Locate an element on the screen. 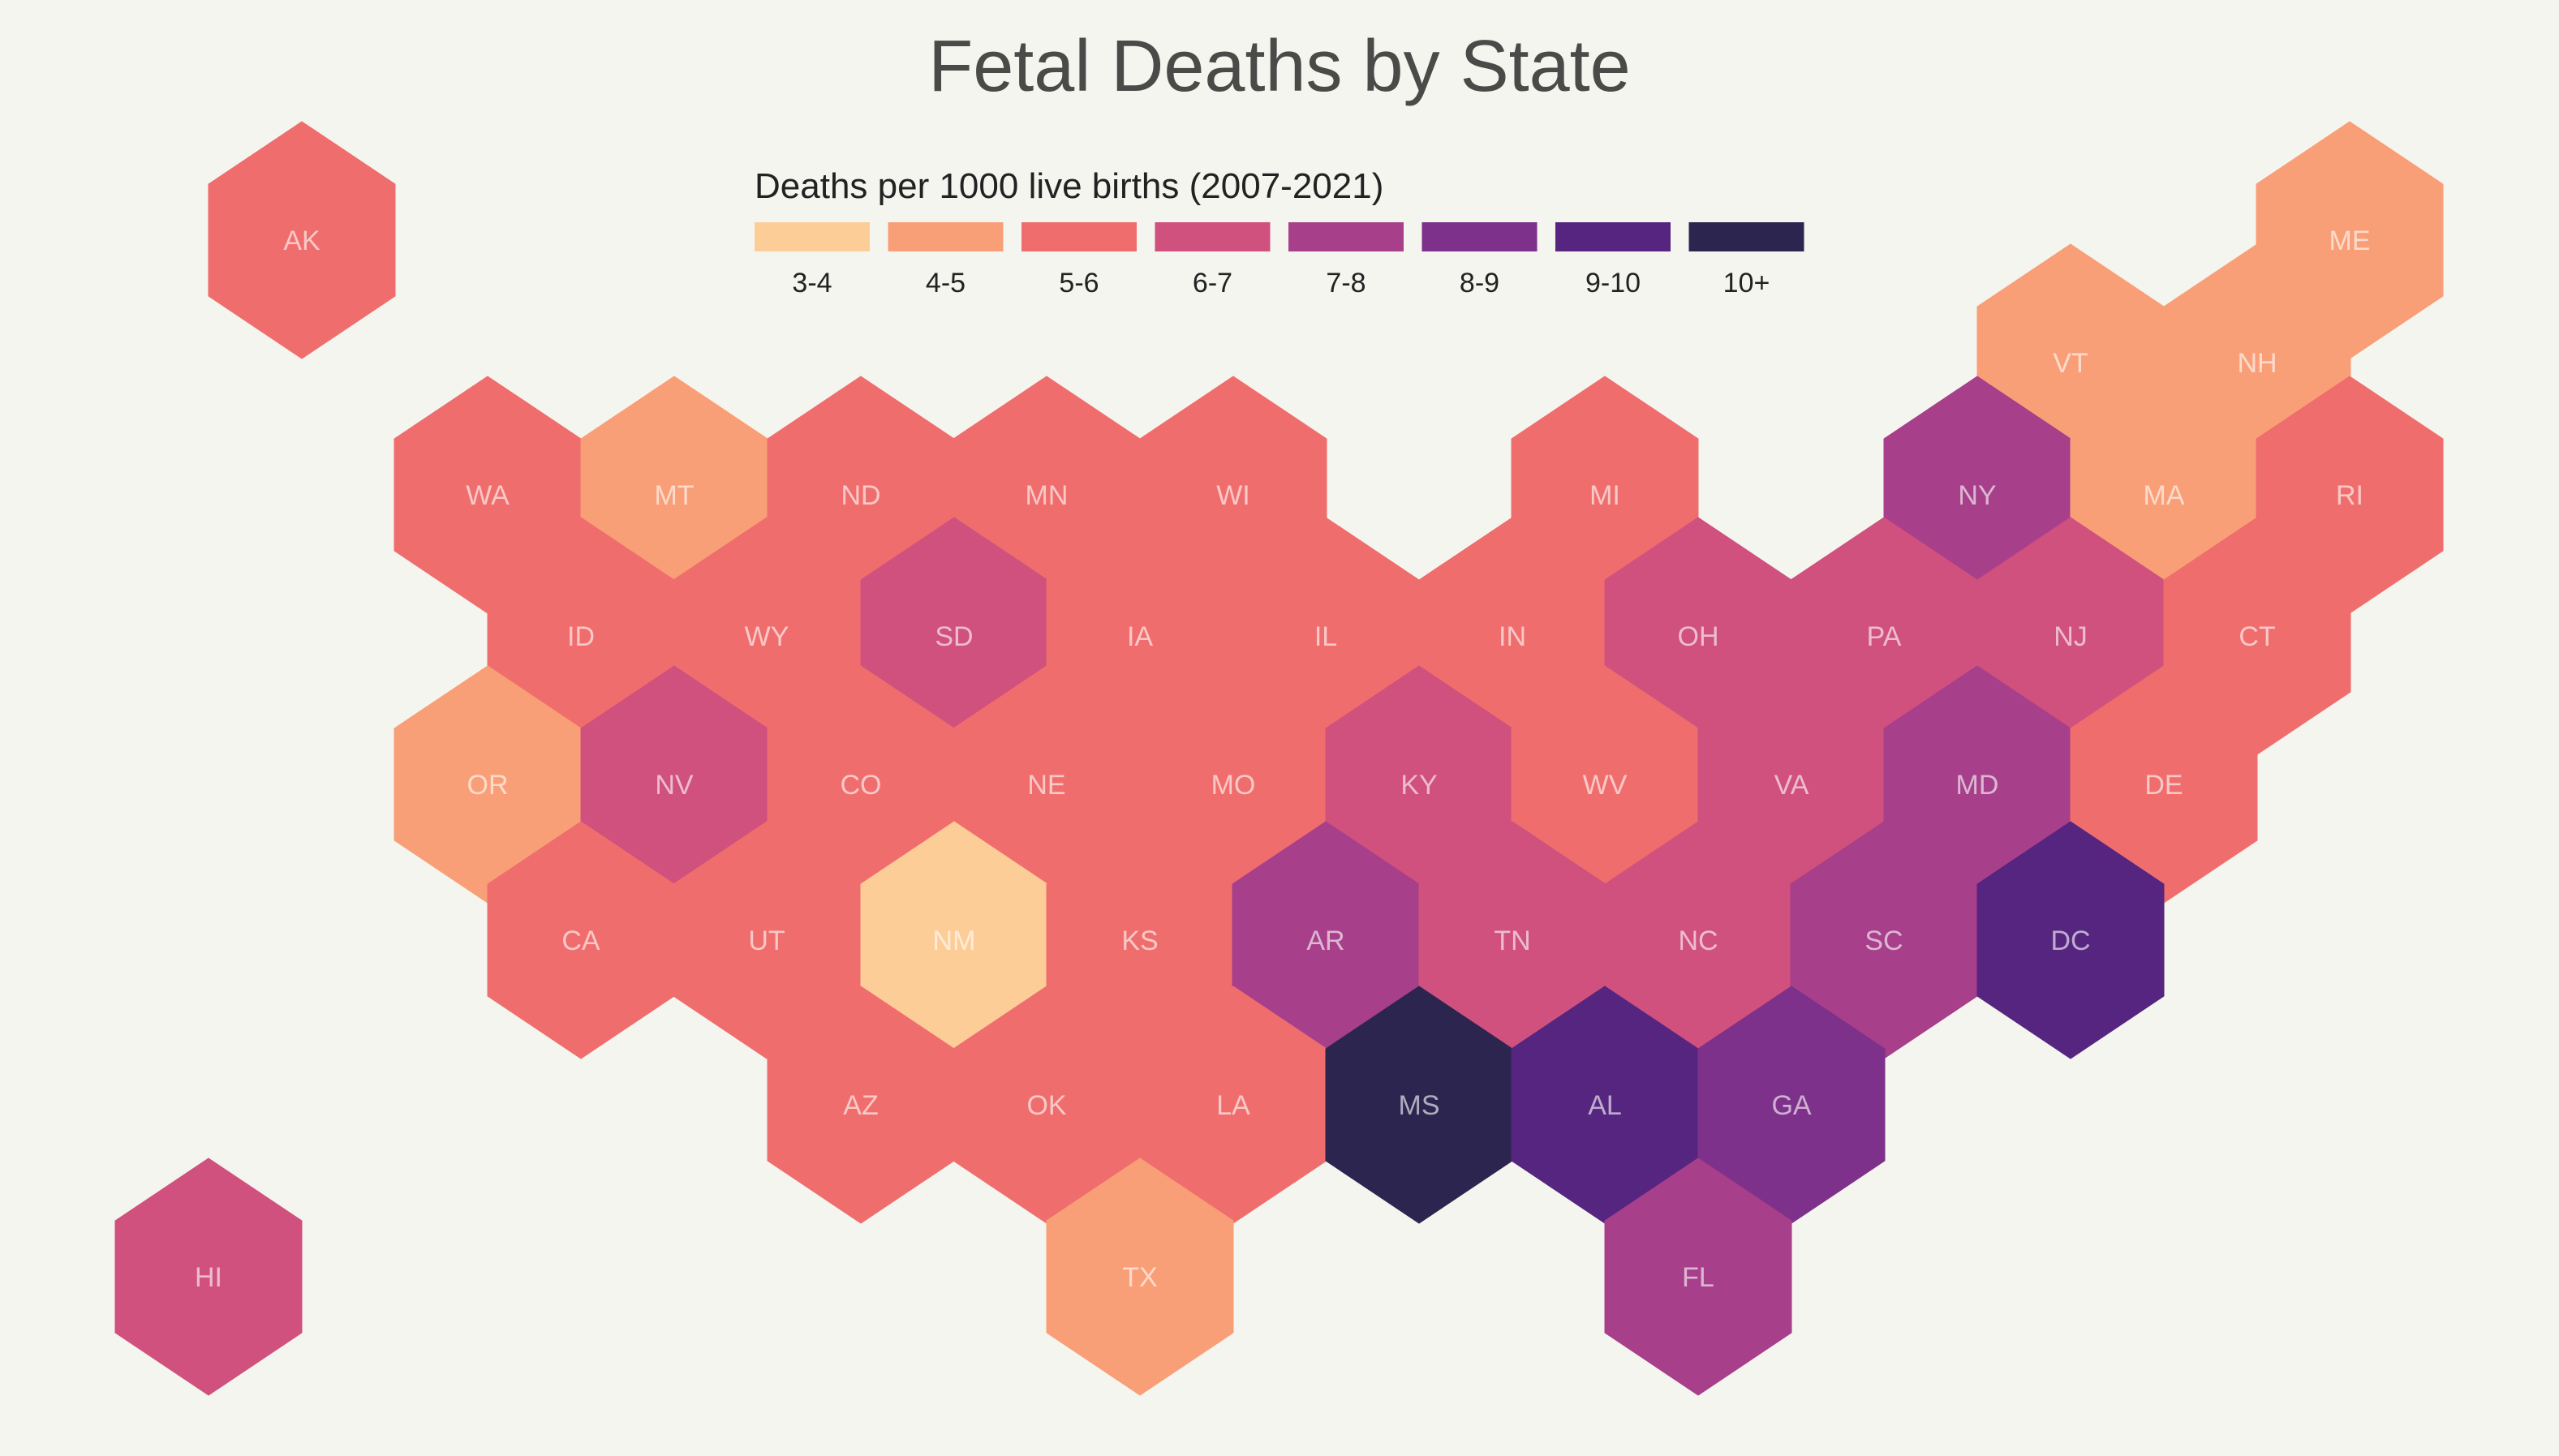  legend-label-5-6: 5-6 is located at coordinates (1079, 283).